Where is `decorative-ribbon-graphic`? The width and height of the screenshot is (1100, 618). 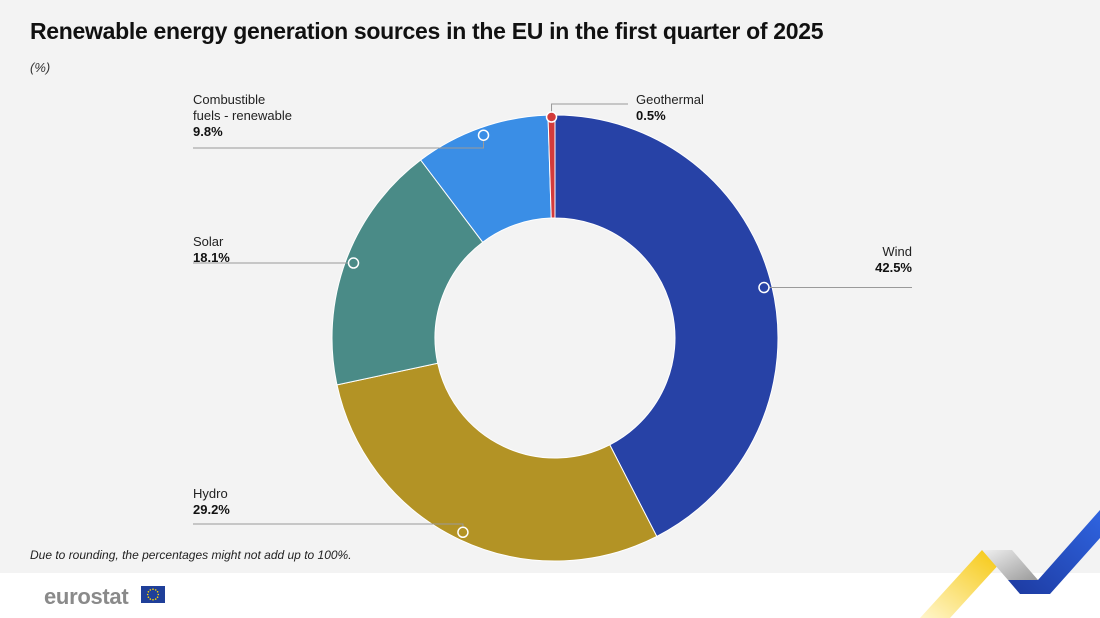 decorative-ribbon-graphic is located at coordinates (1010, 564).